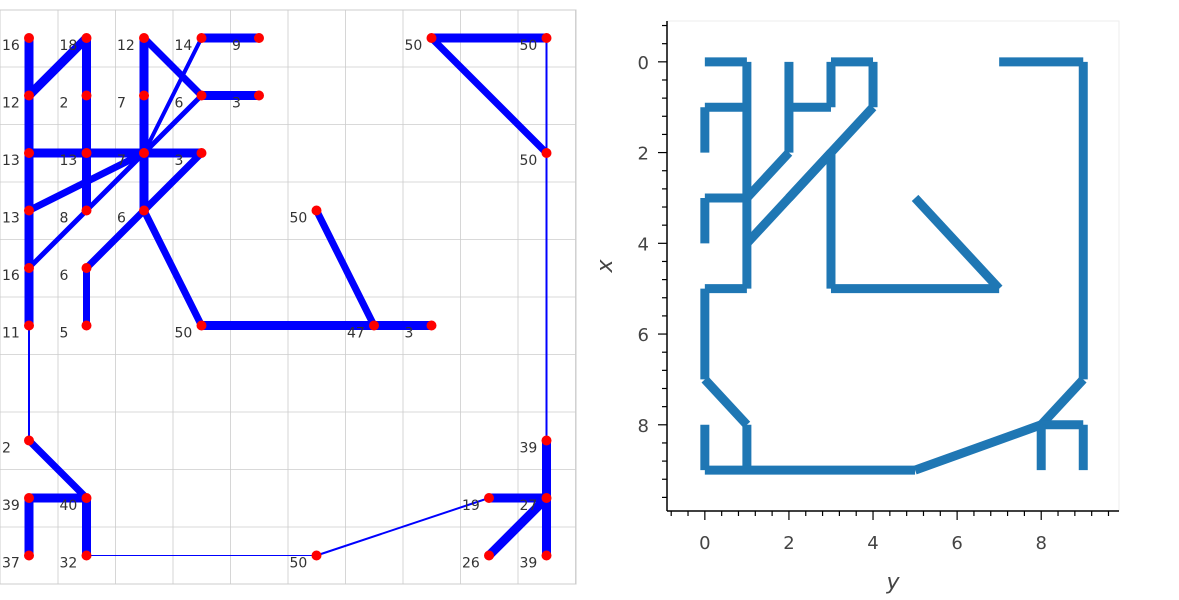  Describe the element at coordinates (643, 426) in the screenshot. I see `y-tick-label: 8` at that location.